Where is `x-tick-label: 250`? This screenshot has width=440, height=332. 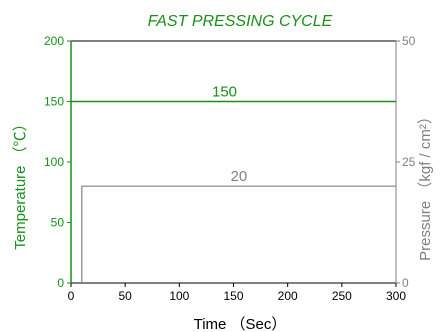 x-tick-label: 250 is located at coordinates (342, 296).